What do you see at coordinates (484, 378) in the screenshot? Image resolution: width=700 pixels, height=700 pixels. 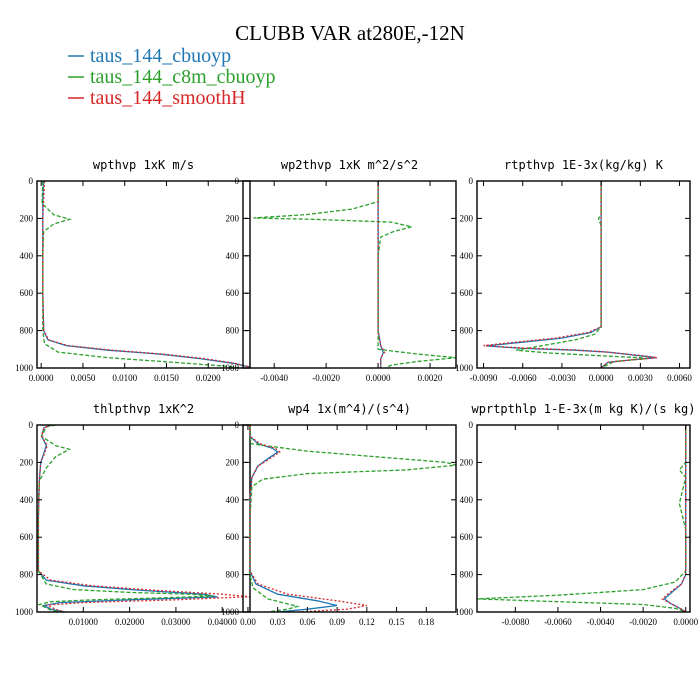 I see `x-tick-label: -0.0090` at bounding box center [484, 378].